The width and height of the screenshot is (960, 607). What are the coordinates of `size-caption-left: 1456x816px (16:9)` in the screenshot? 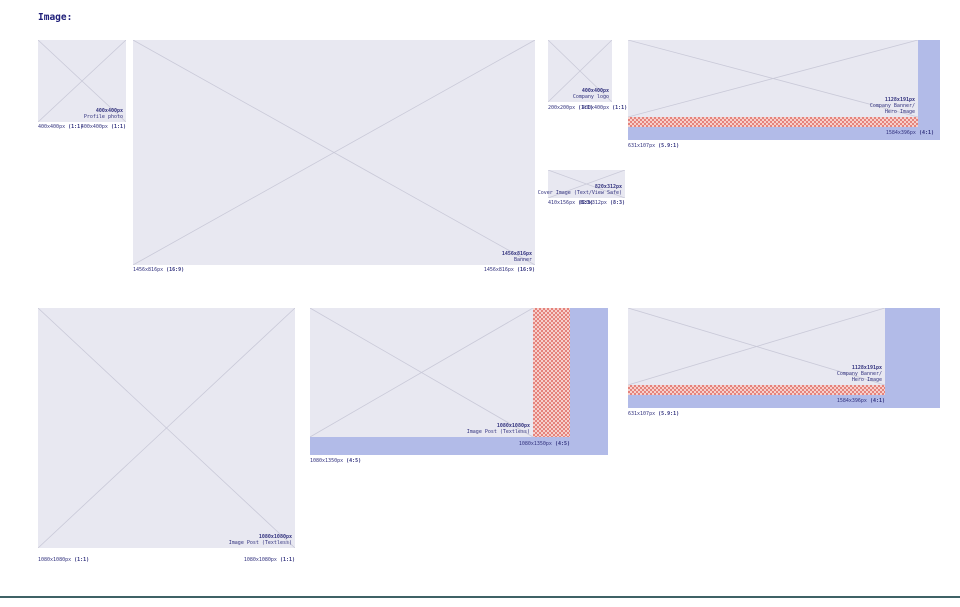 It's located at (158, 270).